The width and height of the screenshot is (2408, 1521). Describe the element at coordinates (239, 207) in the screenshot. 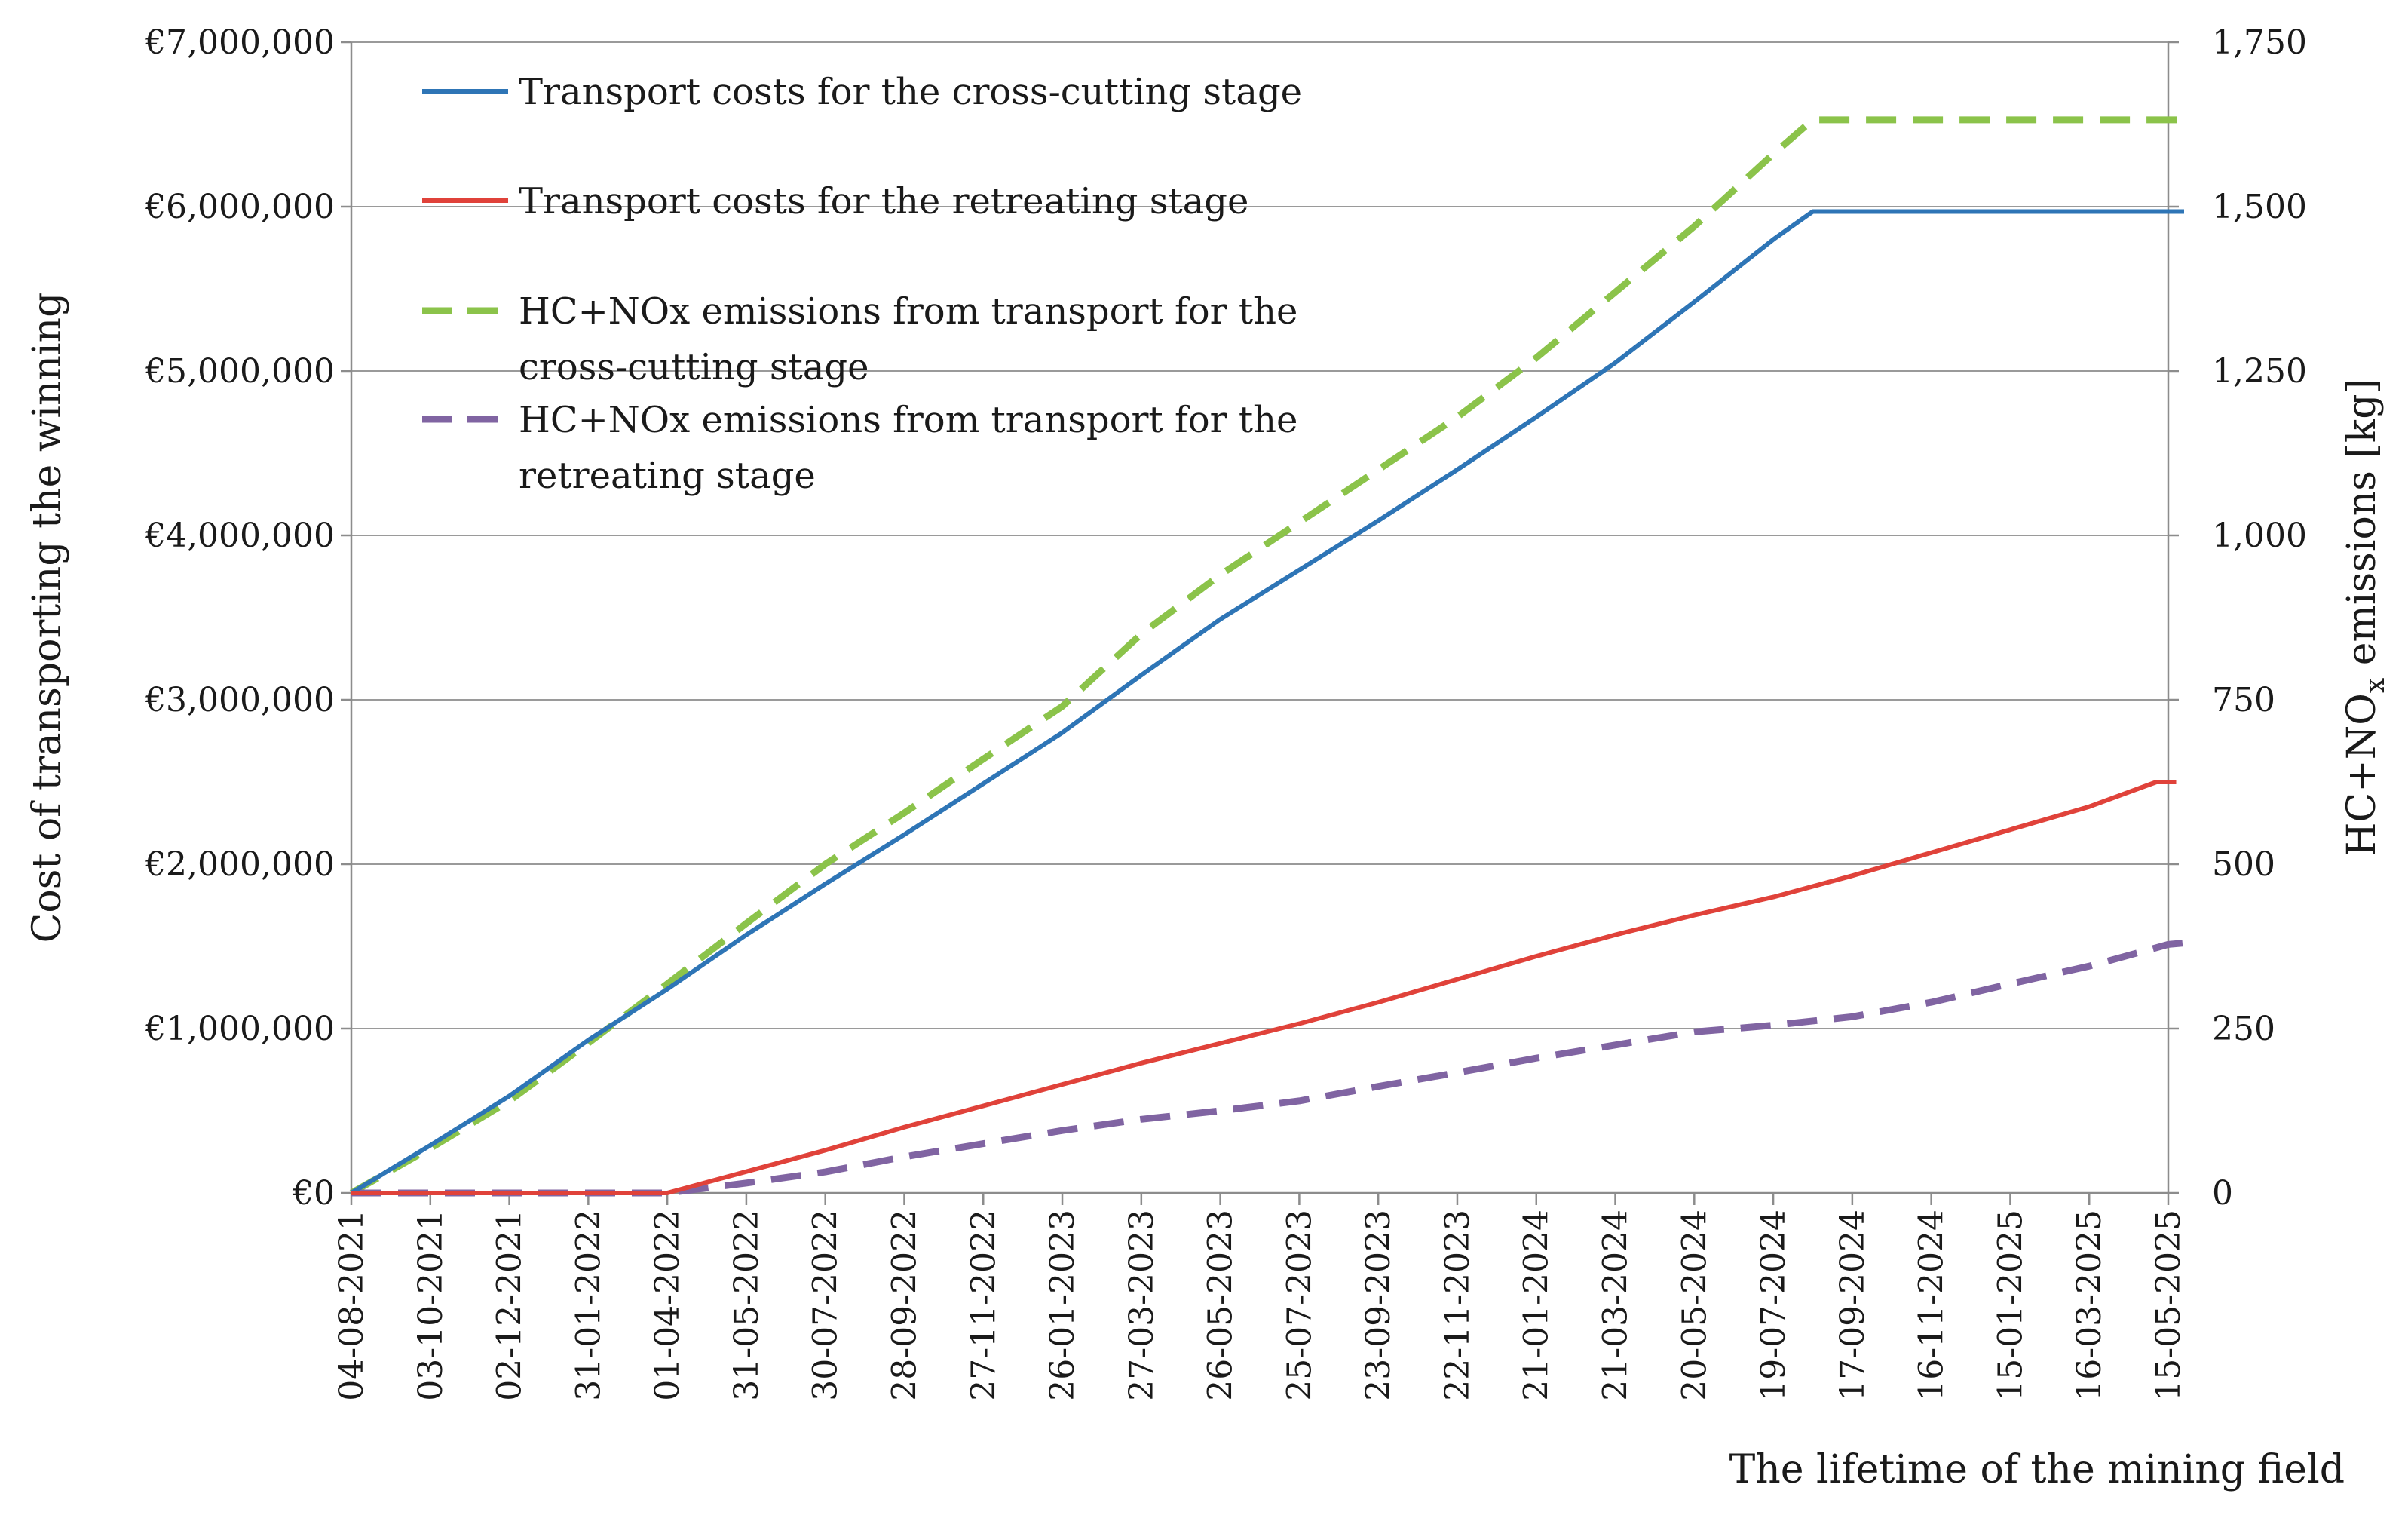

I see `y-tick-label: €6,000,000` at that location.